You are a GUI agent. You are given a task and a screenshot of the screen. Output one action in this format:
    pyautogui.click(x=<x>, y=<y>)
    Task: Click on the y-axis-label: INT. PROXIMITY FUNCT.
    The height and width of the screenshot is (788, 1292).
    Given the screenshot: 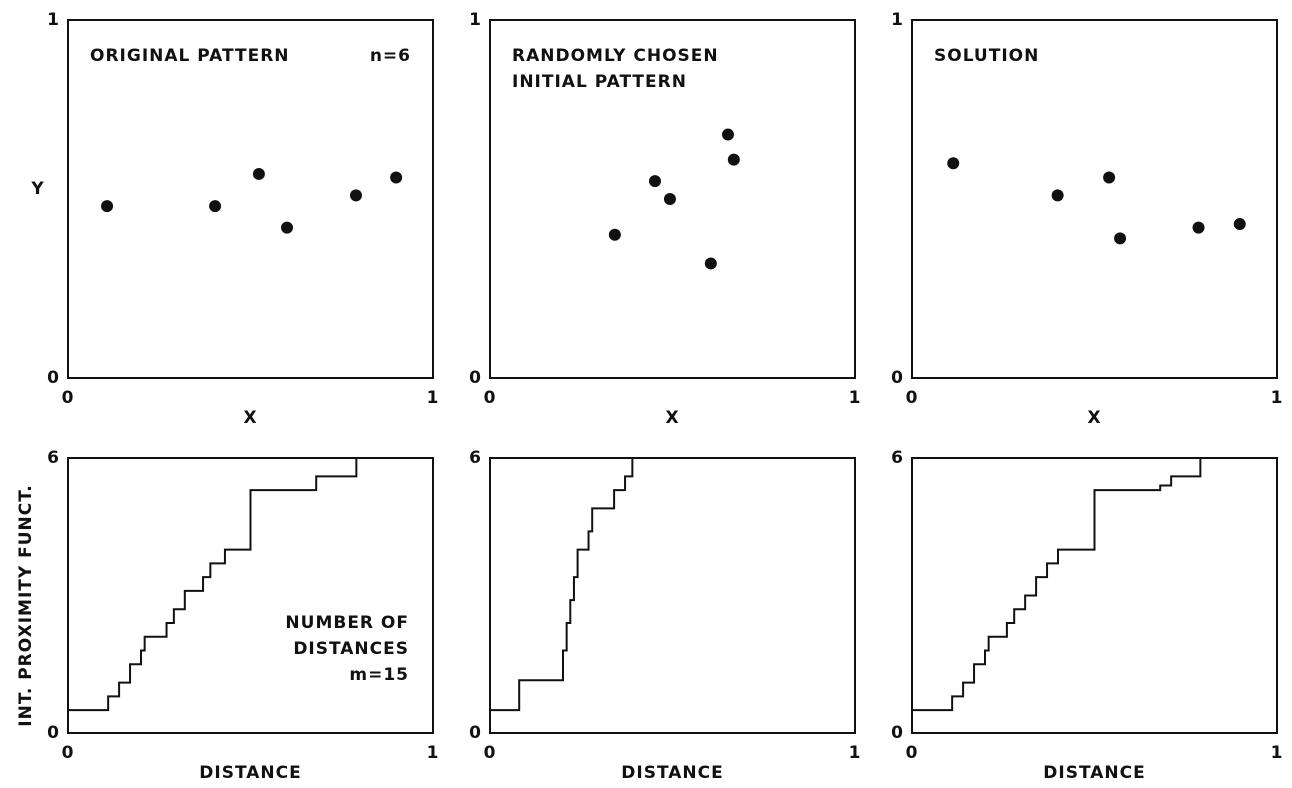 What is the action you would take?
    pyautogui.click(x=26, y=605)
    